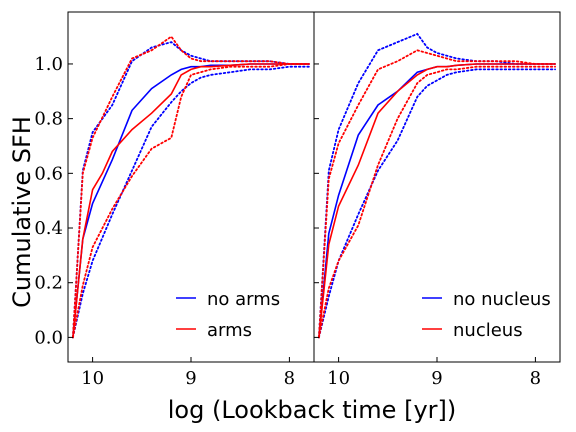  What do you see at coordinates (502, 299) in the screenshot?
I see `legend-label: no nucleus` at bounding box center [502, 299].